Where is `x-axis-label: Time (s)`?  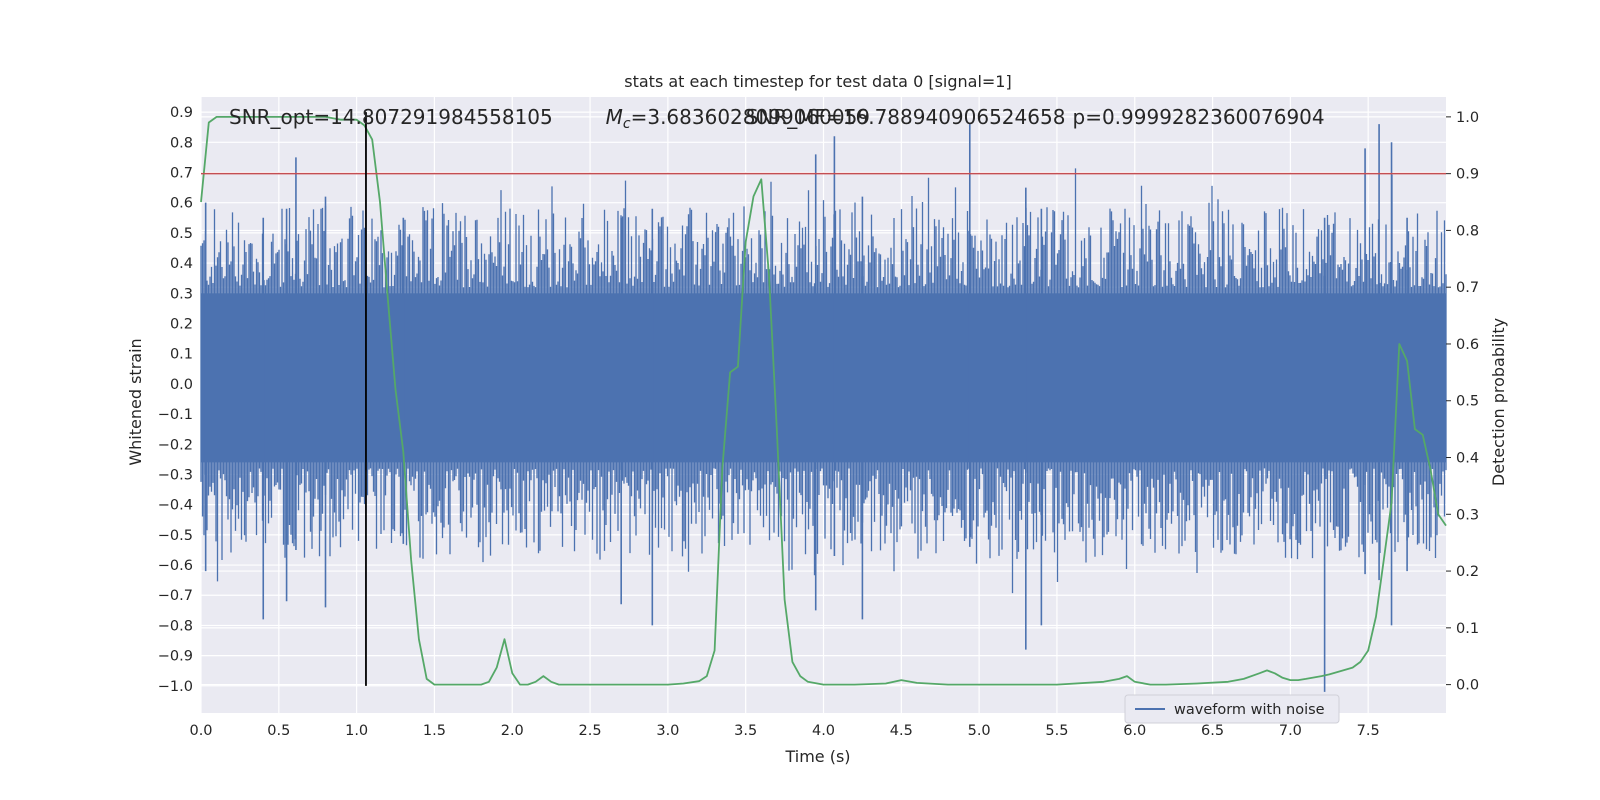
x-axis-label: Time (s) is located at coordinates (817, 756).